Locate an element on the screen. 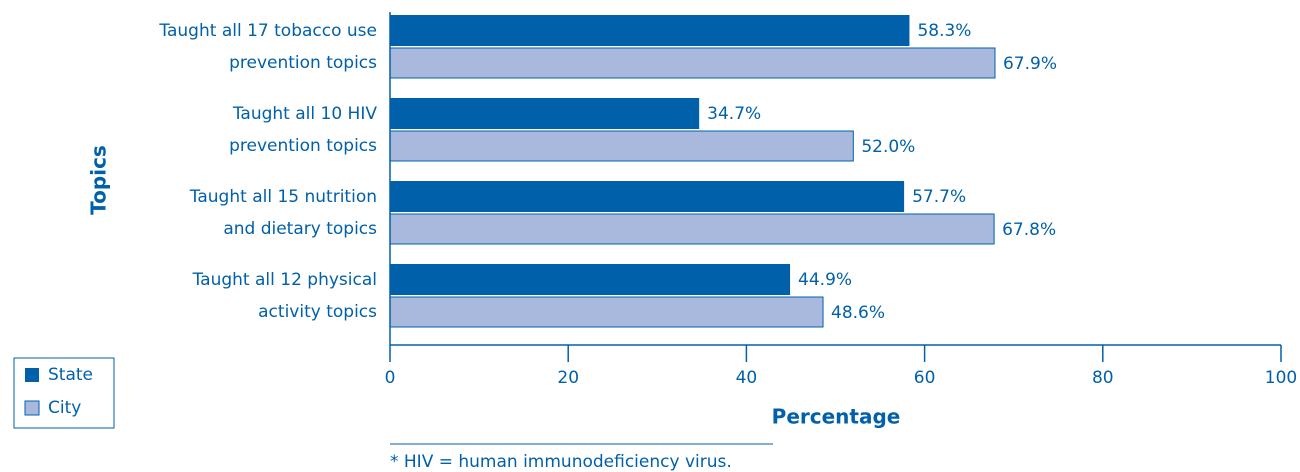 The image size is (1300, 472). value-label: 52.0% is located at coordinates (888, 147).